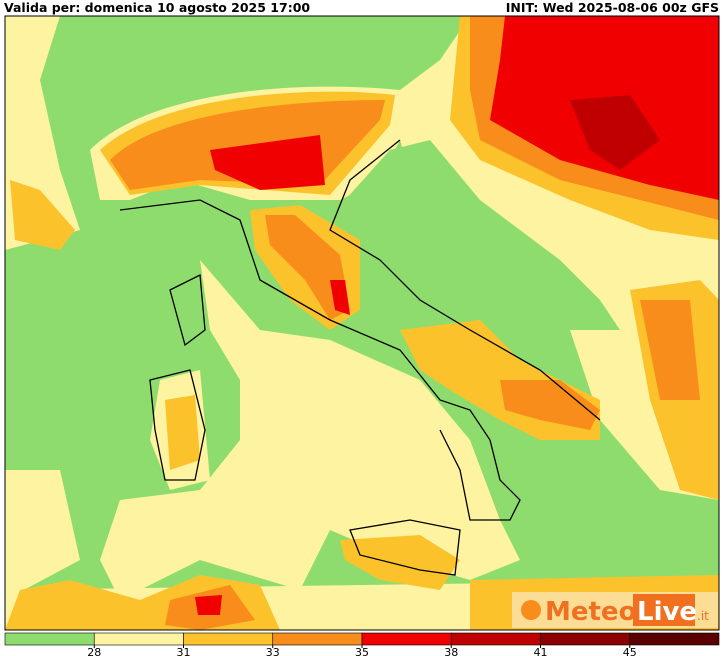 Image resolution: width=724 pixels, height=656 pixels. Describe the element at coordinates (94, 651) in the screenshot. I see `colorbar-label: 28` at that location.